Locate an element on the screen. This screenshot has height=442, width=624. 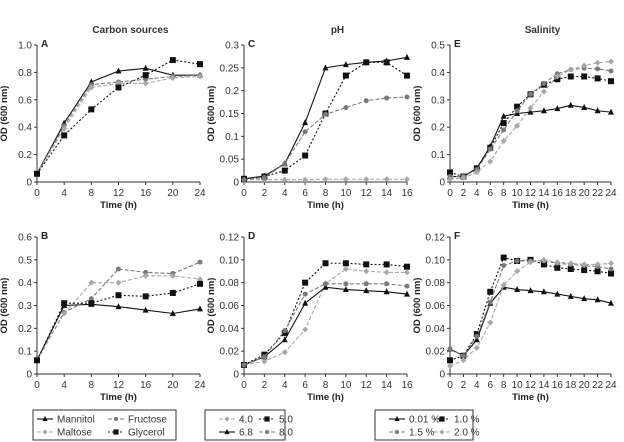
y-tick-label: 0.1 is located at coordinates (438, 155).